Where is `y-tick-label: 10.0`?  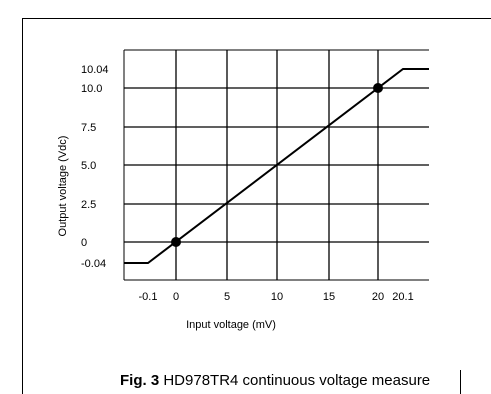 y-tick-label: 10.0 is located at coordinates (91, 89).